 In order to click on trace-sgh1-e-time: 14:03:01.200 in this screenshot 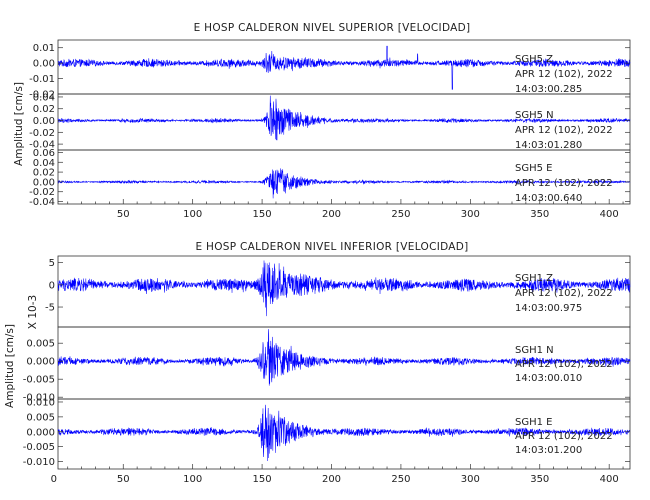, I will do `click(548, 450)`.